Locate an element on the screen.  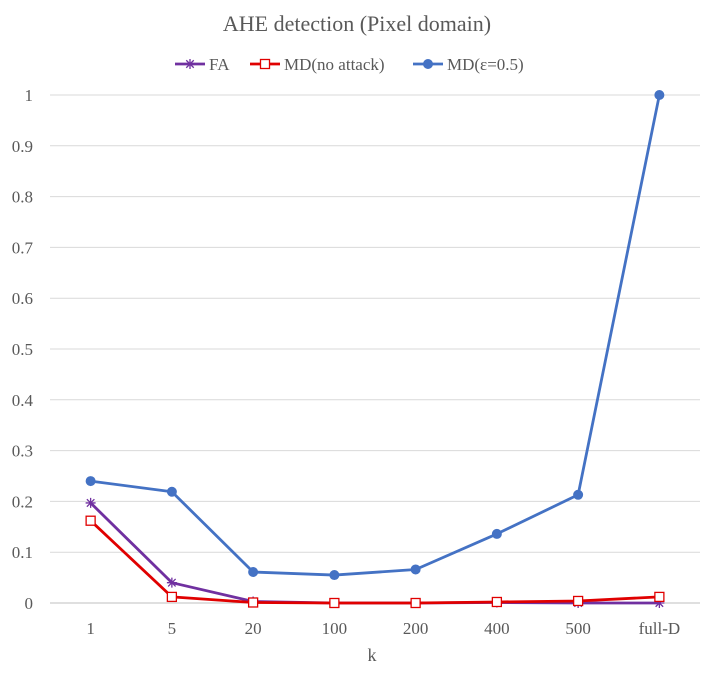
y-tick-label: 0.7 is located at coordinates (23, 247).